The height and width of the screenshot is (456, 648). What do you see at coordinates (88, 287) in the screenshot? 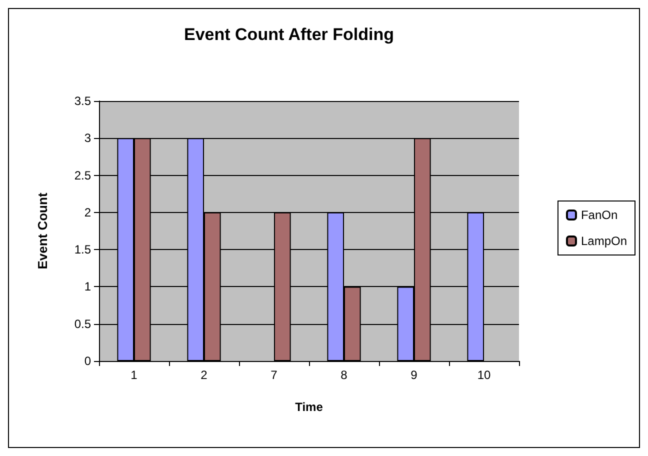
I see `y-tick-label: 1` at bounding box center [88, 287].